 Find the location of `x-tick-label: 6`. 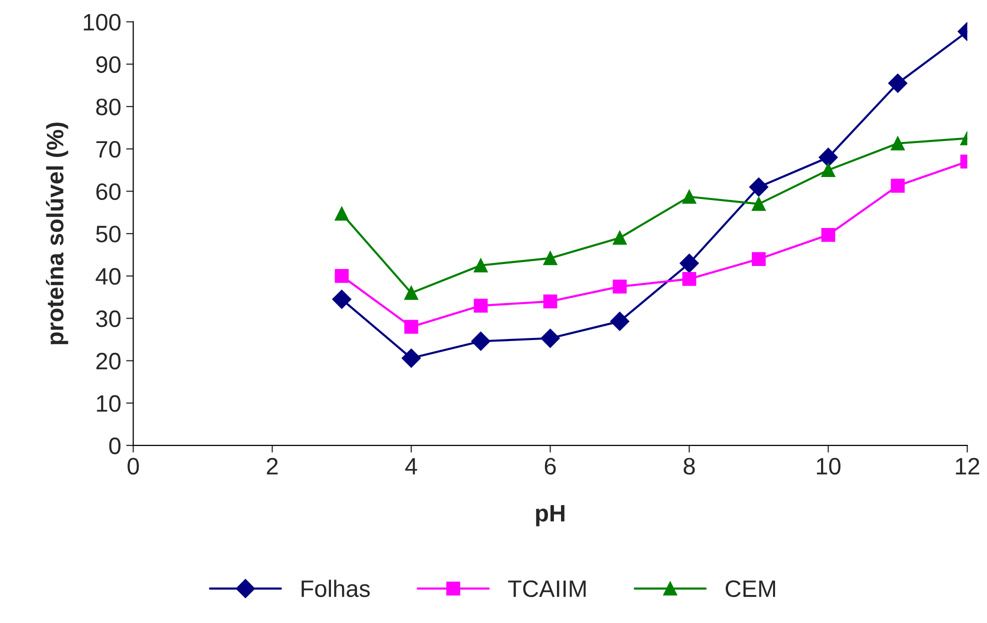

x-tick-label: 6 is located at coordinates (550, 466).